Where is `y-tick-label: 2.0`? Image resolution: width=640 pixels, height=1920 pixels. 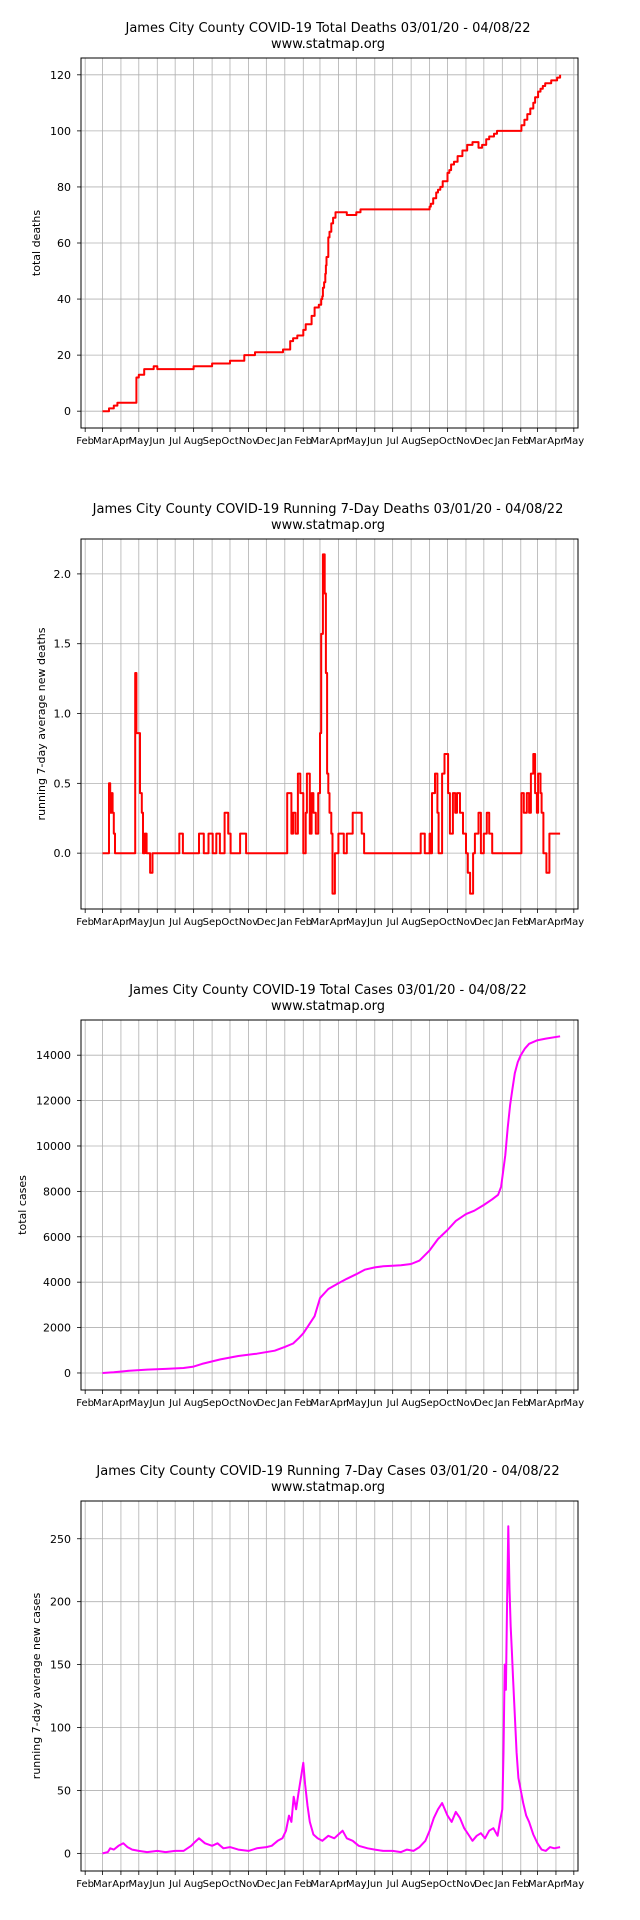
y-tick-label: 2.0 is located at coordinates (63, 574).